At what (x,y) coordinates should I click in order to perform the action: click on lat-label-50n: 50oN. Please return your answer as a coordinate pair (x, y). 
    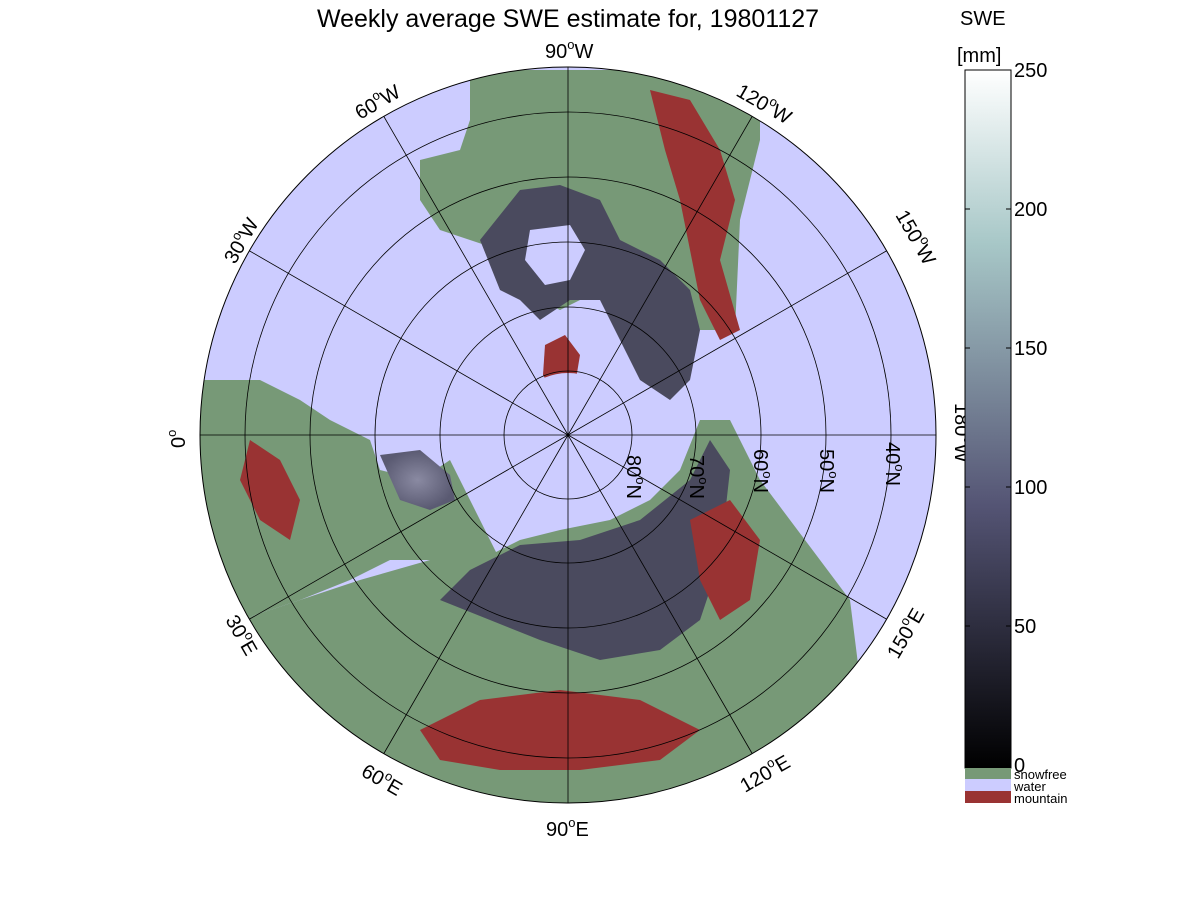
    Looking at the image, I should click on (828, 471).